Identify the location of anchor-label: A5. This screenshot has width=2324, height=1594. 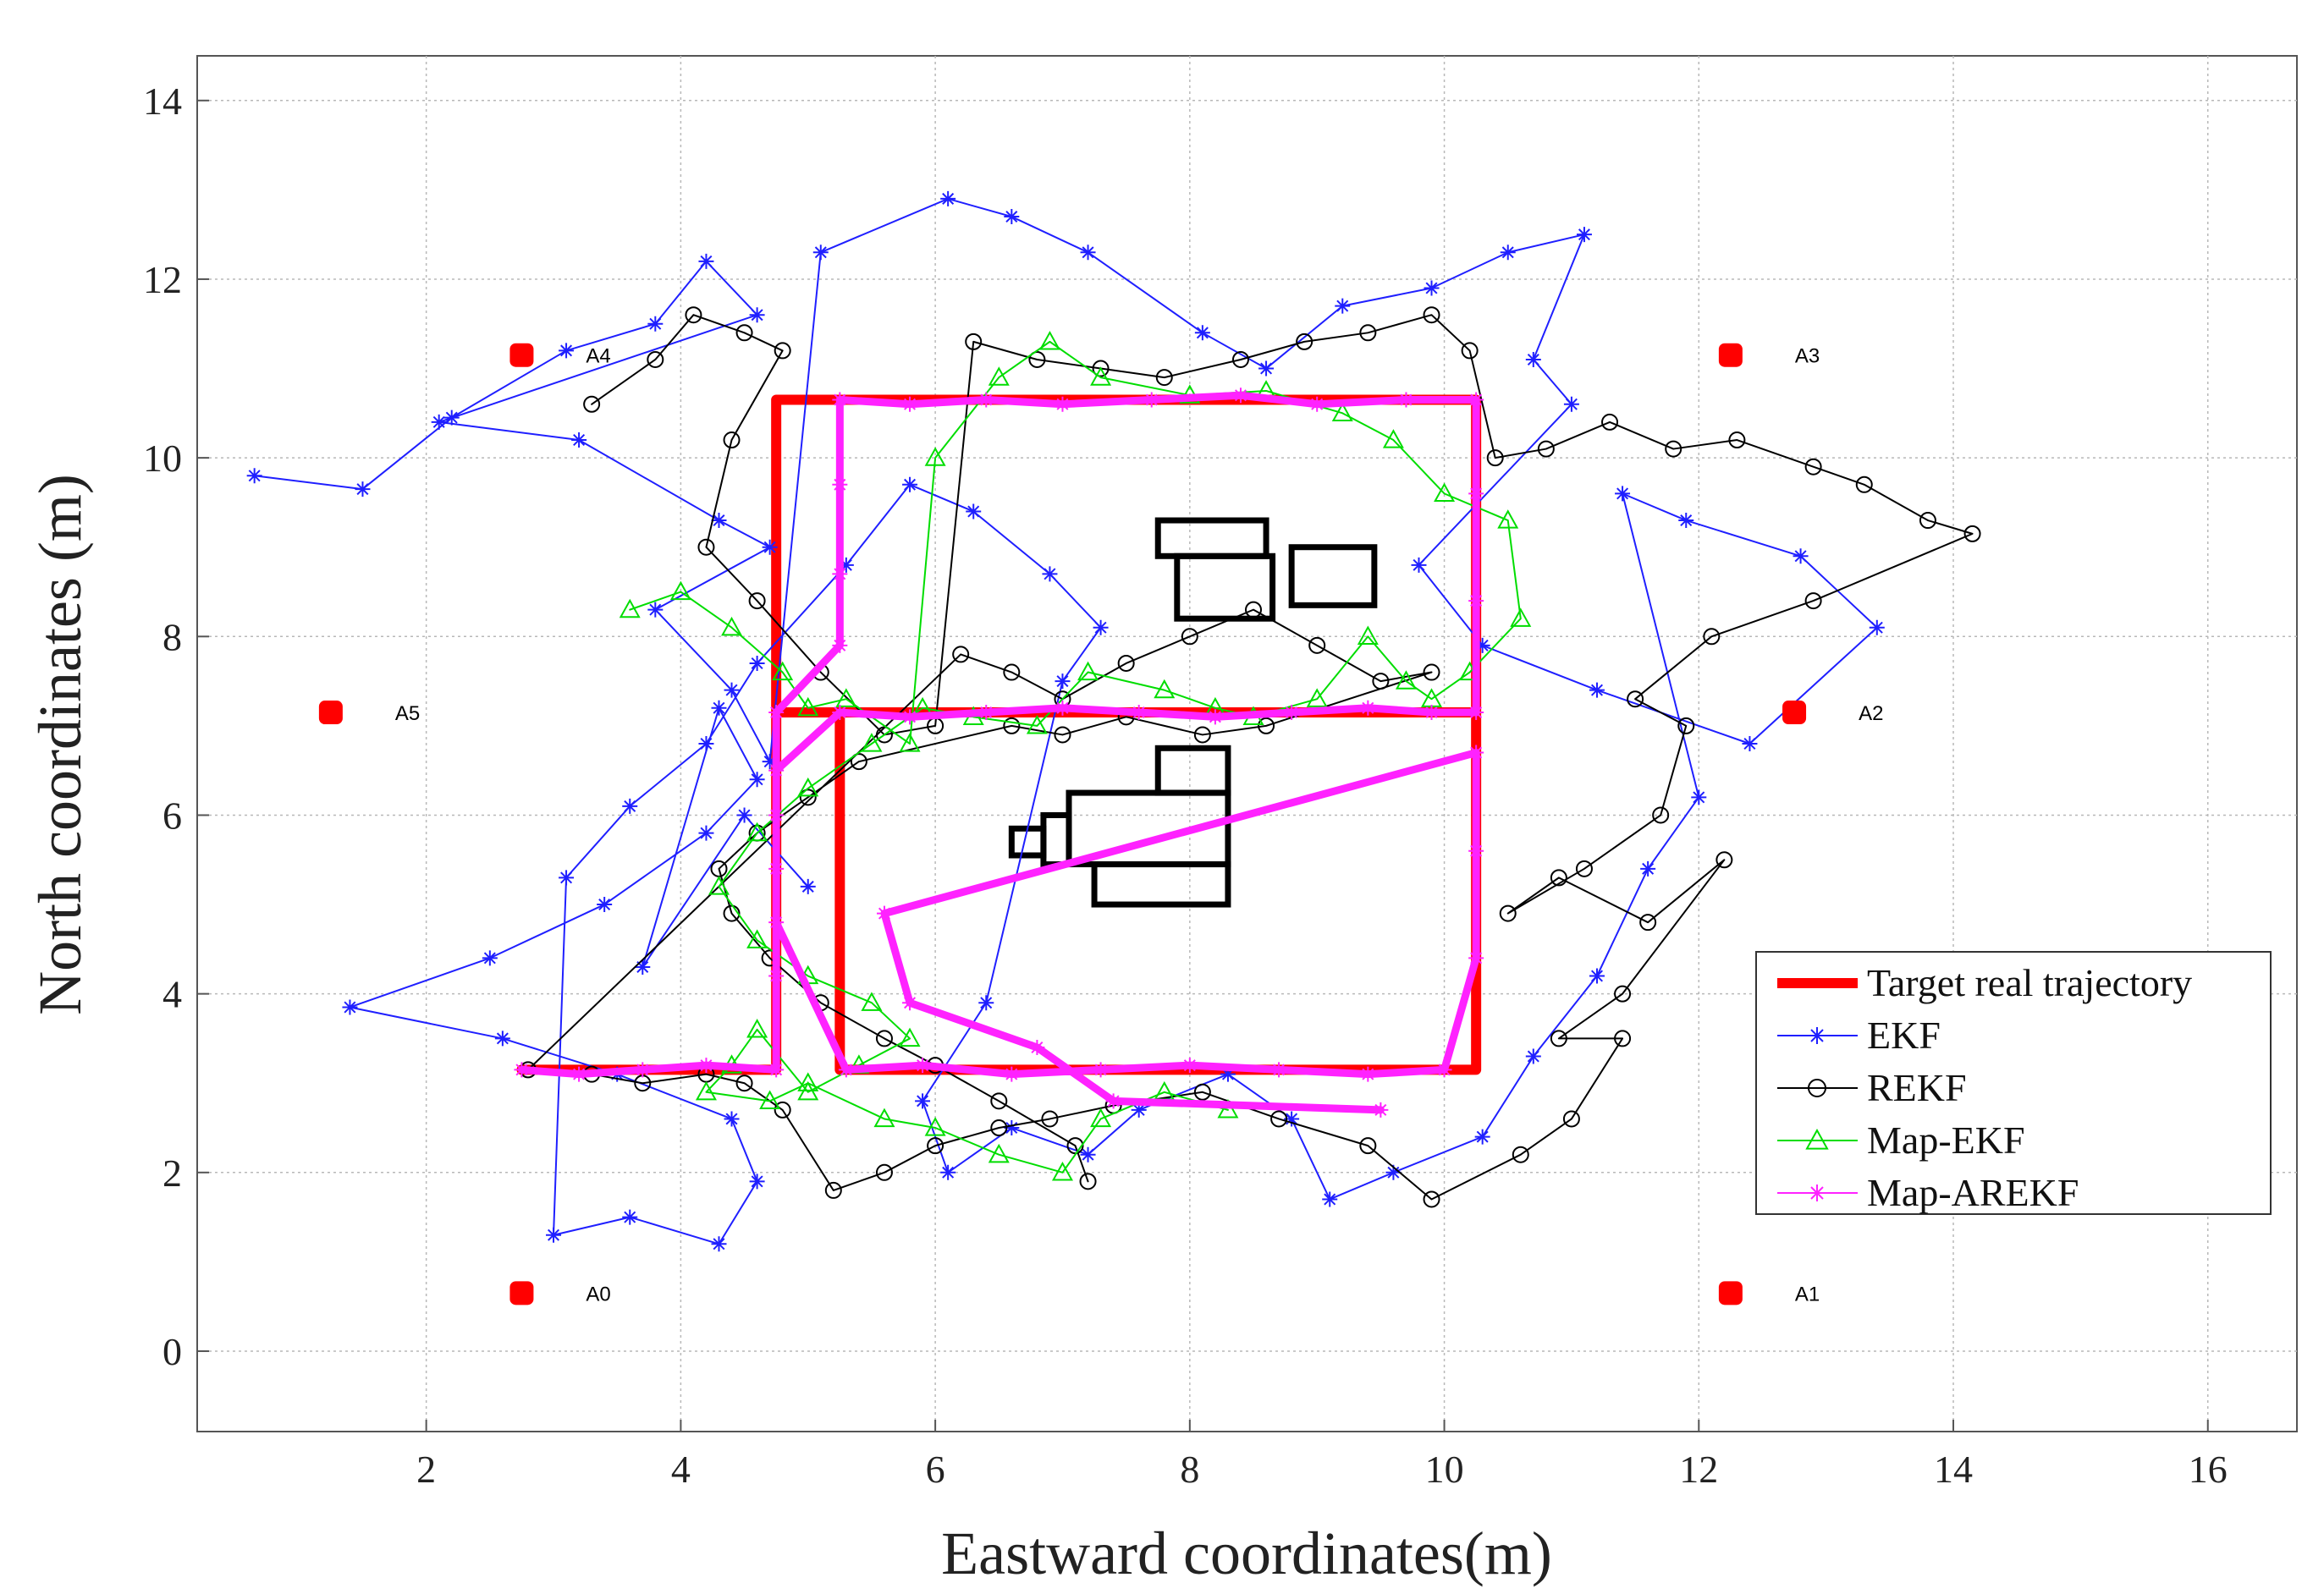
(407, 714).